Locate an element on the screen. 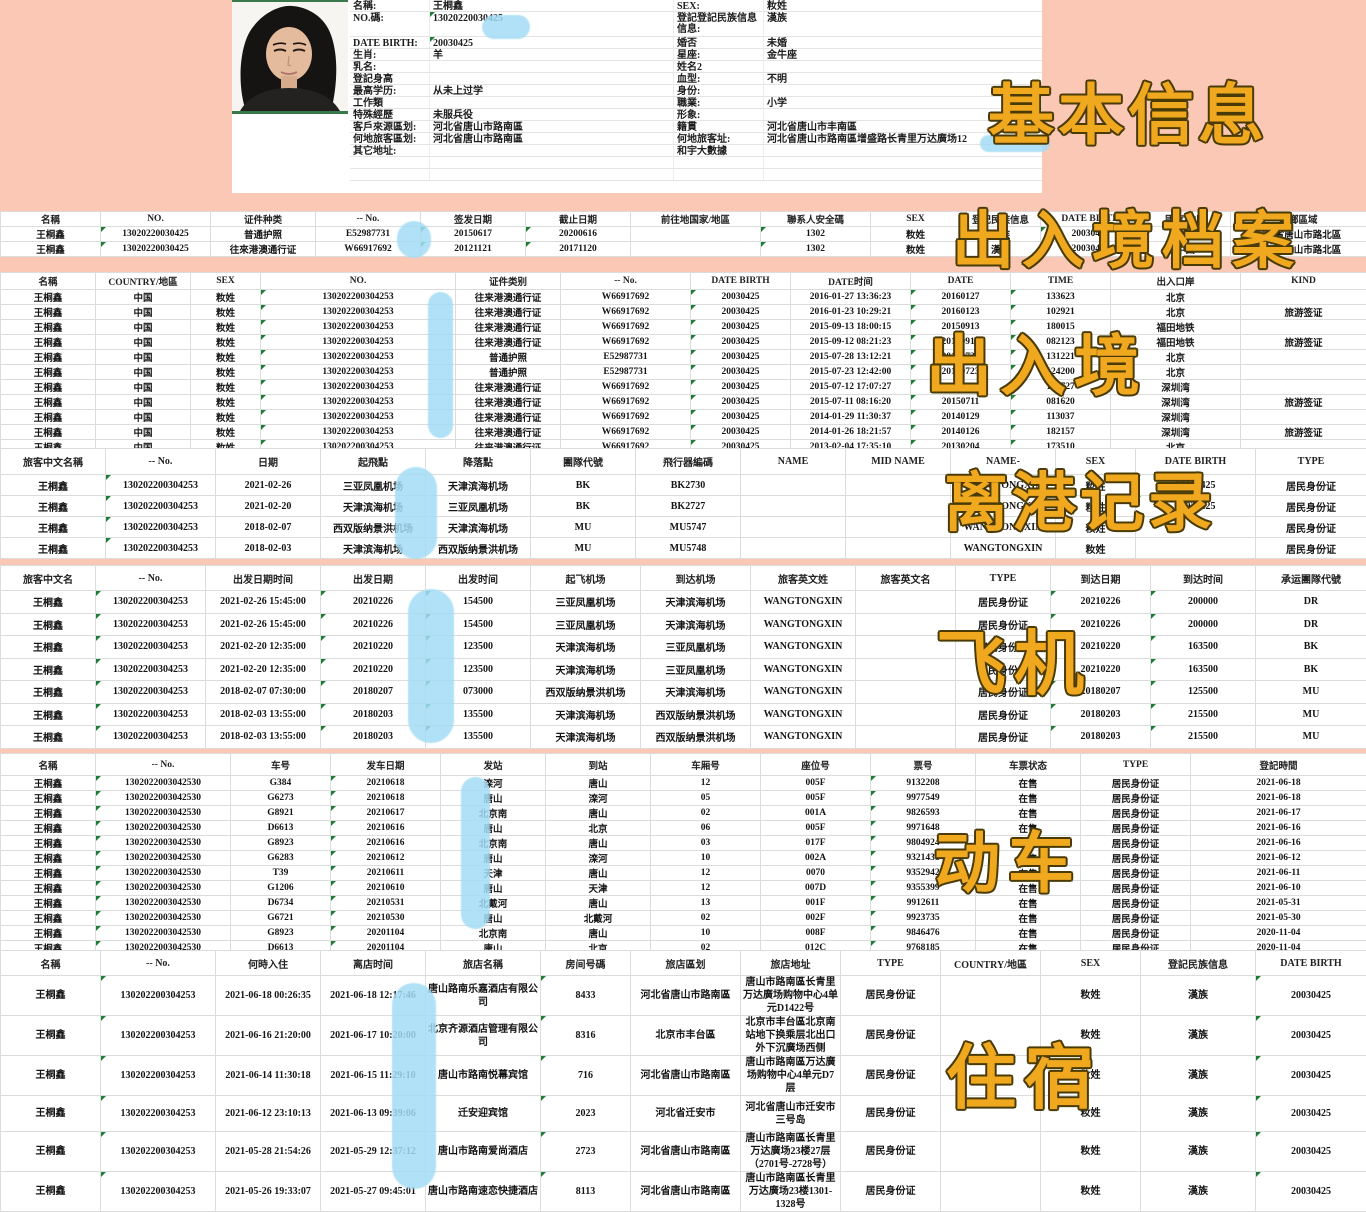 The height and width of the screenshot is (1212, 1366). table-cell: 2021-06-16 is located at coordinates (1278, 843).